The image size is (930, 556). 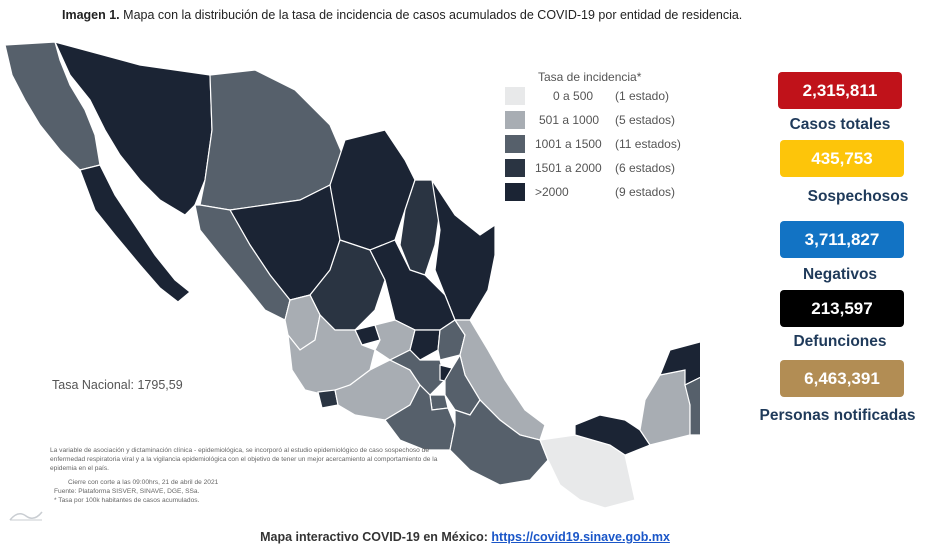 What do you see at coordinates (665, 407) in the screenshot?
I see `state-campeche` at bounding box center [665, 407].